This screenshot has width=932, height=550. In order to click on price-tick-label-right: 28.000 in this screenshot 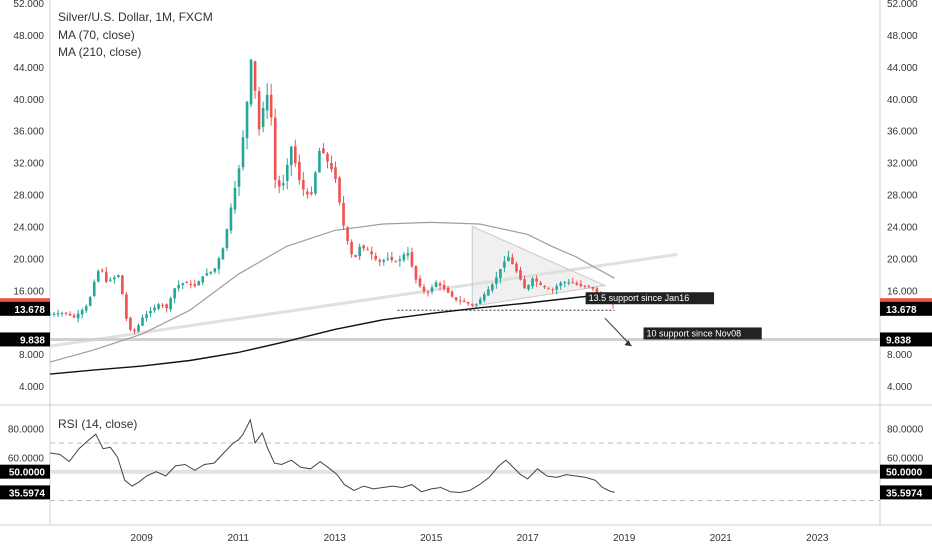, I will do `click(902, 196)`.